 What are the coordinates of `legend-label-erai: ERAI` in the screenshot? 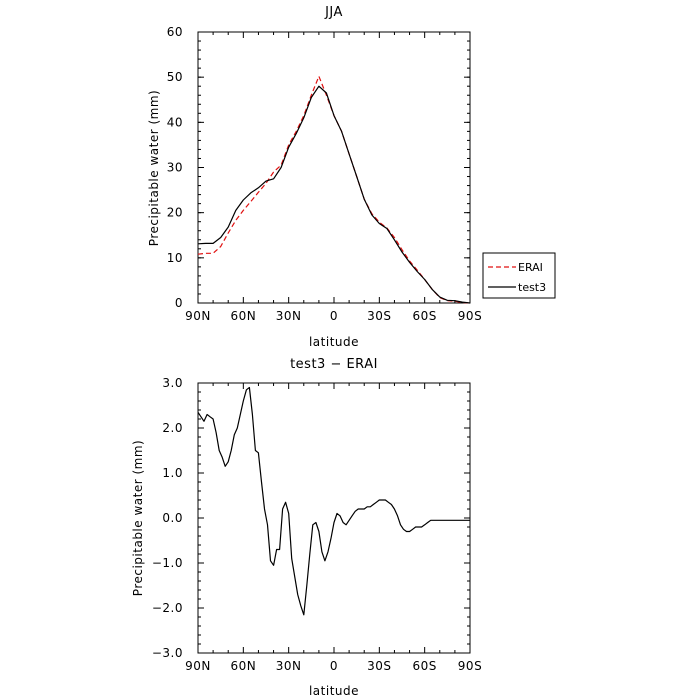 It's located at (530, 267).